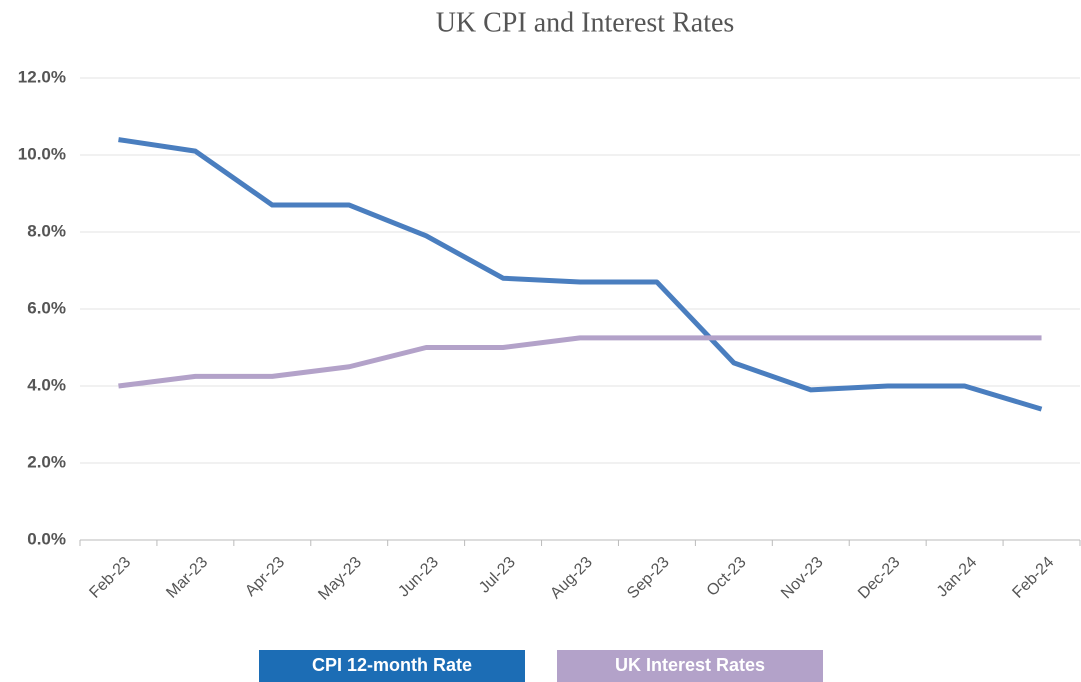  What do you see at coordinates (727, 577) in the screenshot?
I see `x-tick-label: Oct-23` at bounding box center [727, 577].